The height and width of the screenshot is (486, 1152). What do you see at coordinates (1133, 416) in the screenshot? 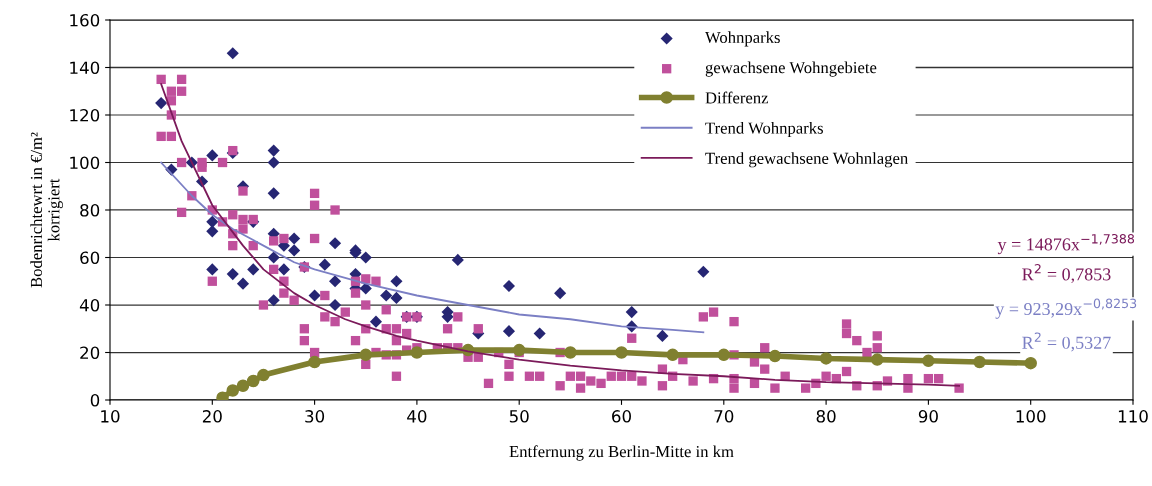
I see `x-tick-label: 110` at bounding box center [1133, 416].